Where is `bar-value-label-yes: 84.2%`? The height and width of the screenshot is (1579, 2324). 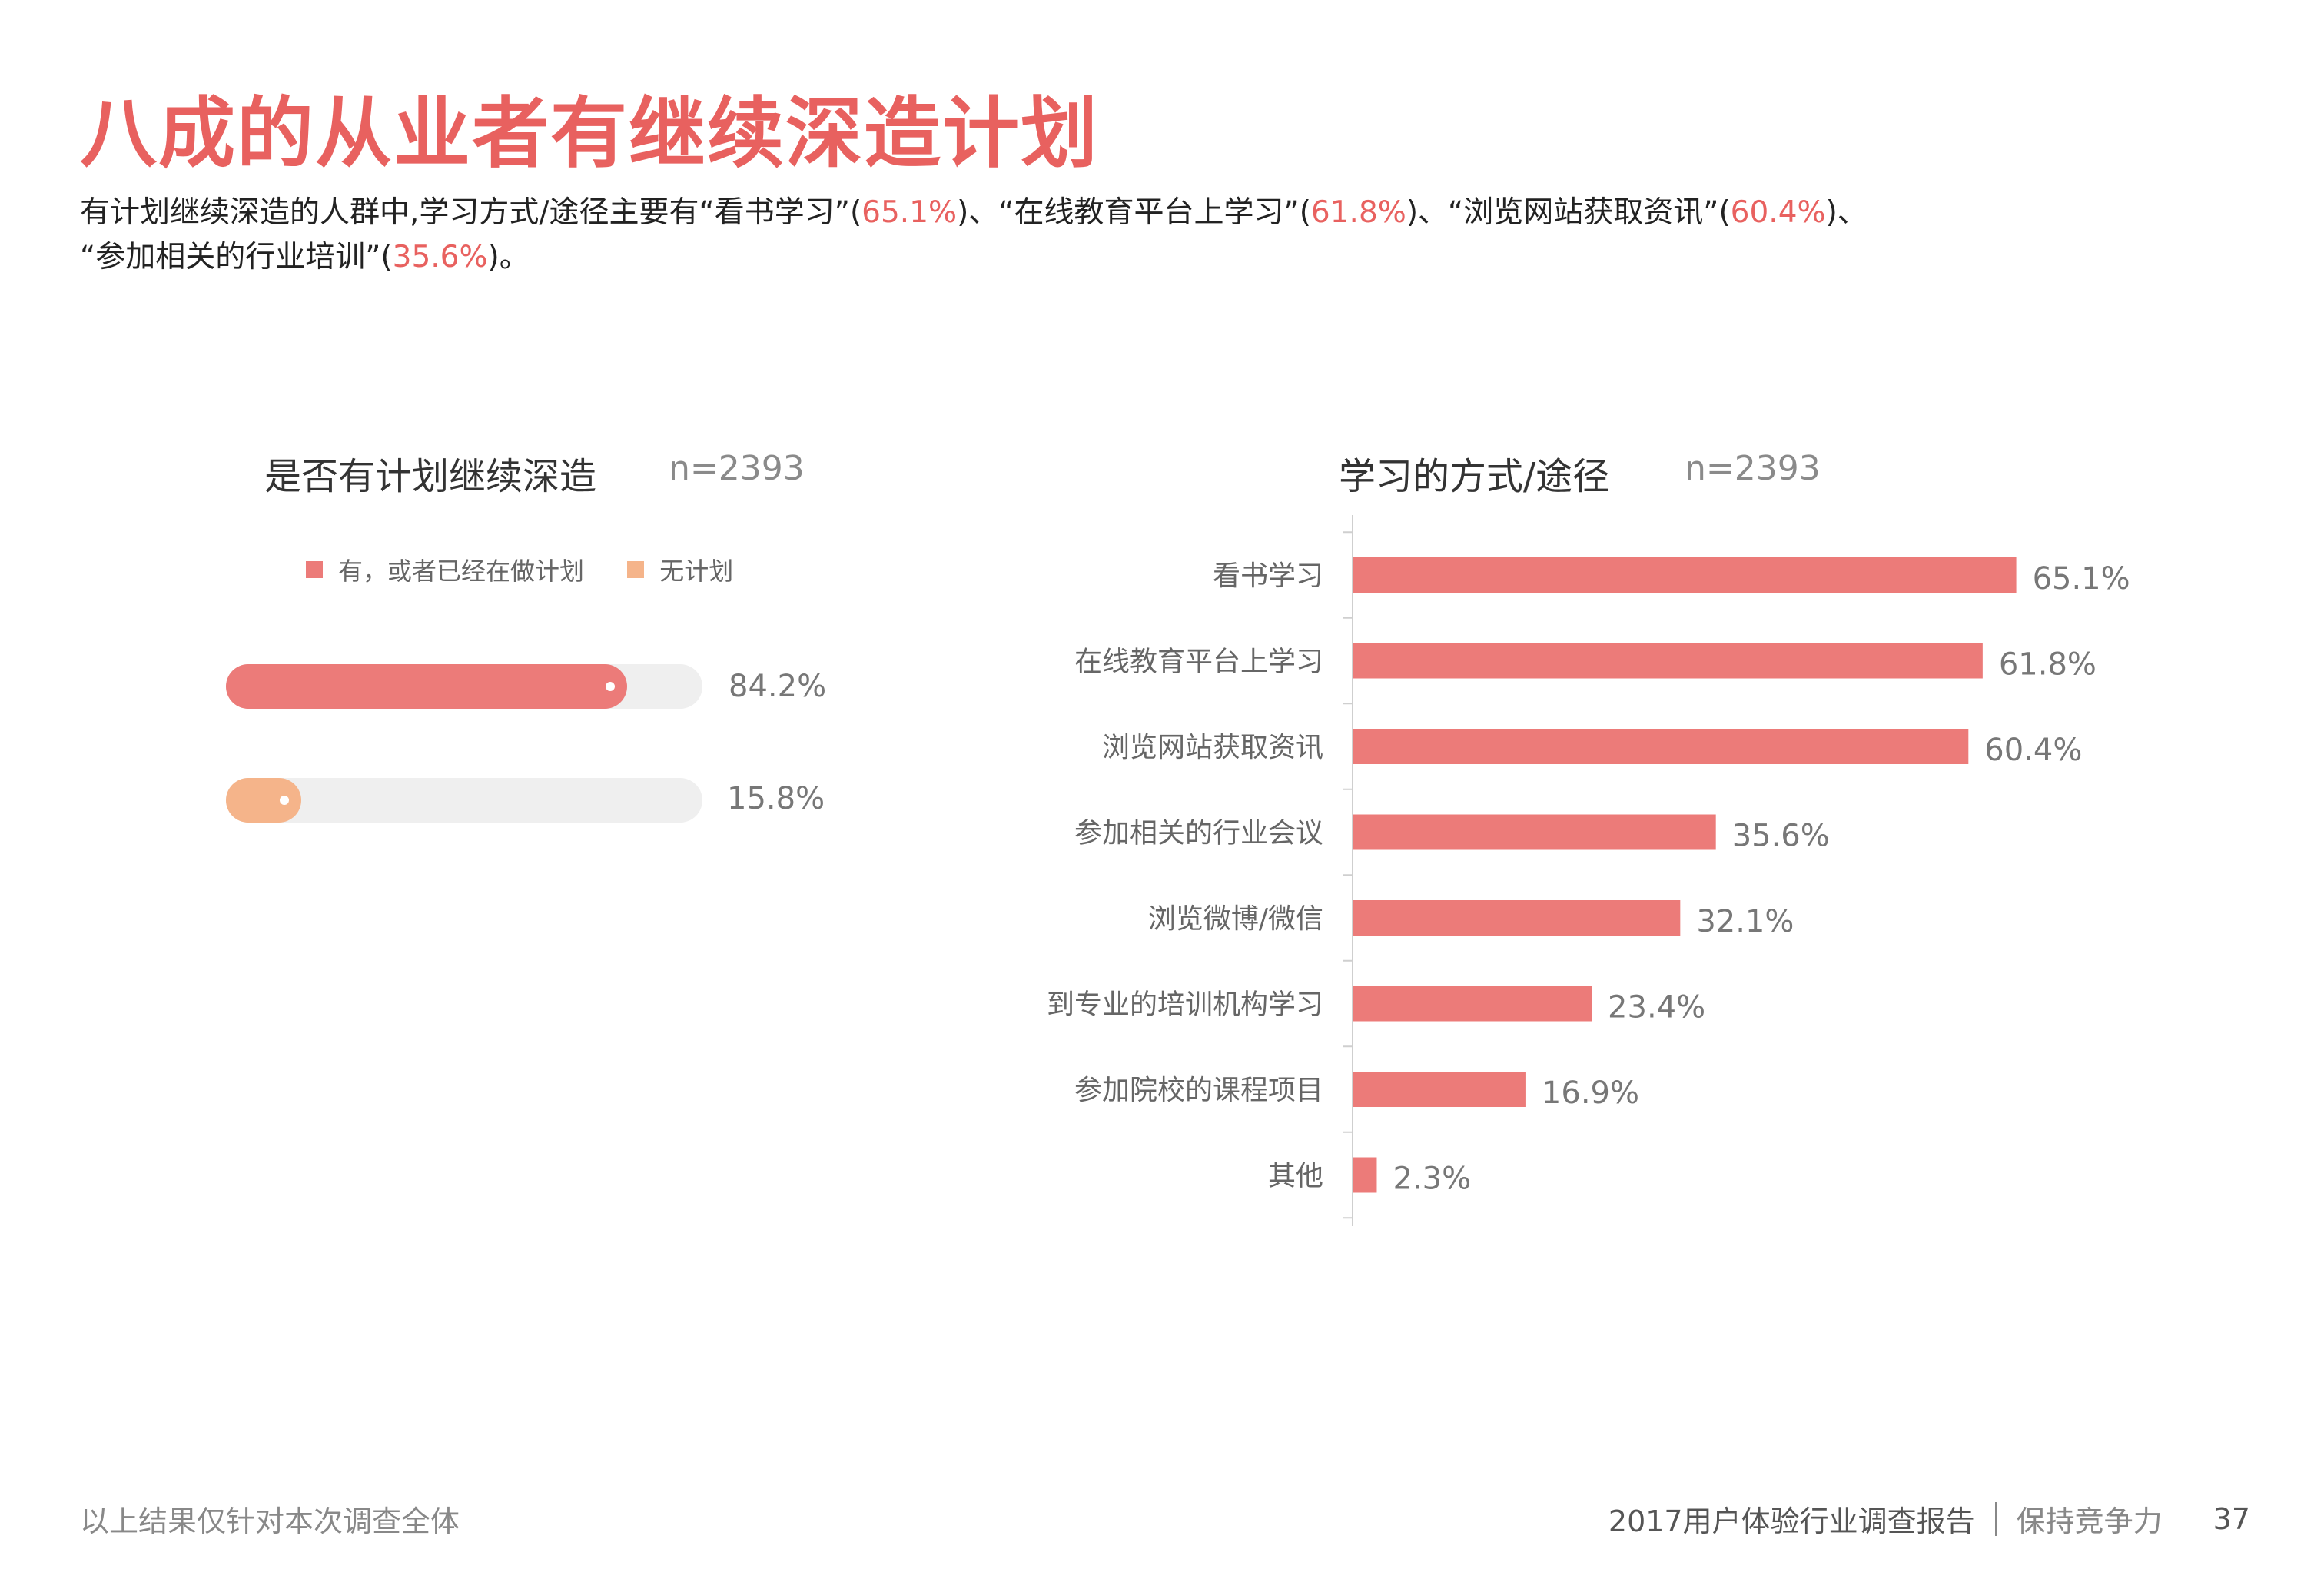
bar-value-label-yes: 84.2% is located at coordinates (778, 687).